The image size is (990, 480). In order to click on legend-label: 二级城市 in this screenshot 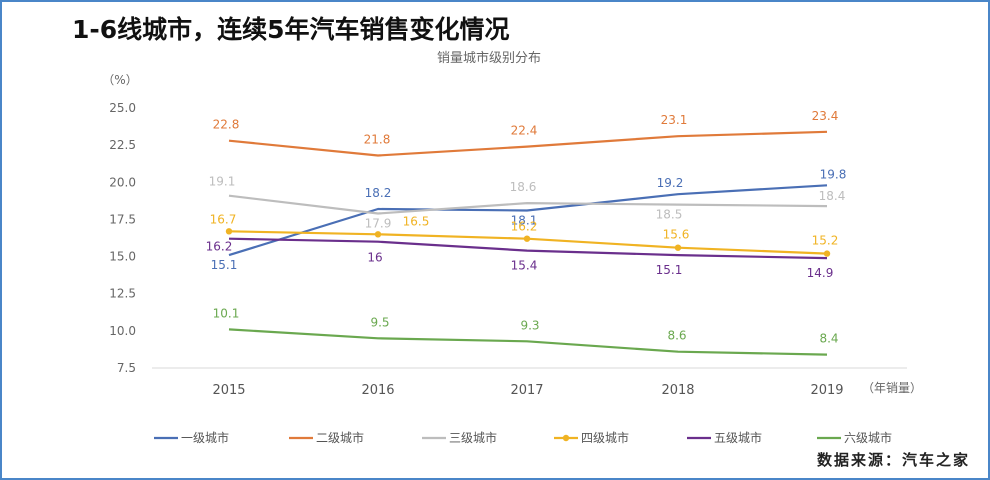, I will do `click(340, 437)`.